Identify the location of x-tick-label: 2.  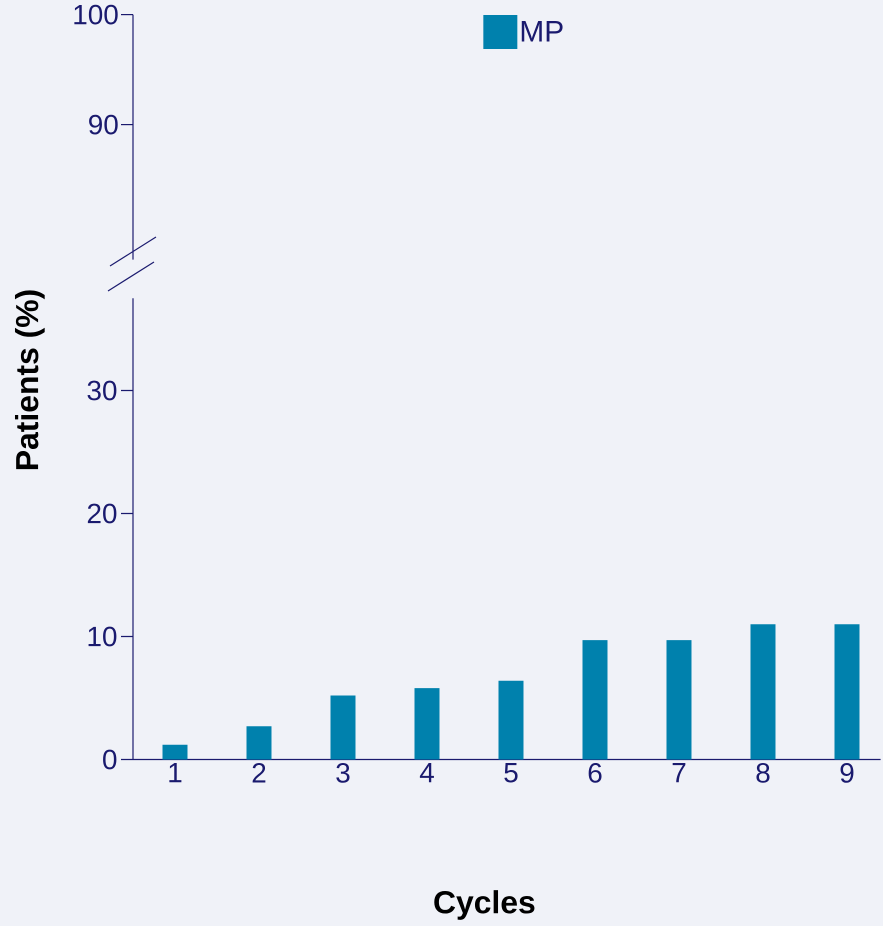
(259, 772).